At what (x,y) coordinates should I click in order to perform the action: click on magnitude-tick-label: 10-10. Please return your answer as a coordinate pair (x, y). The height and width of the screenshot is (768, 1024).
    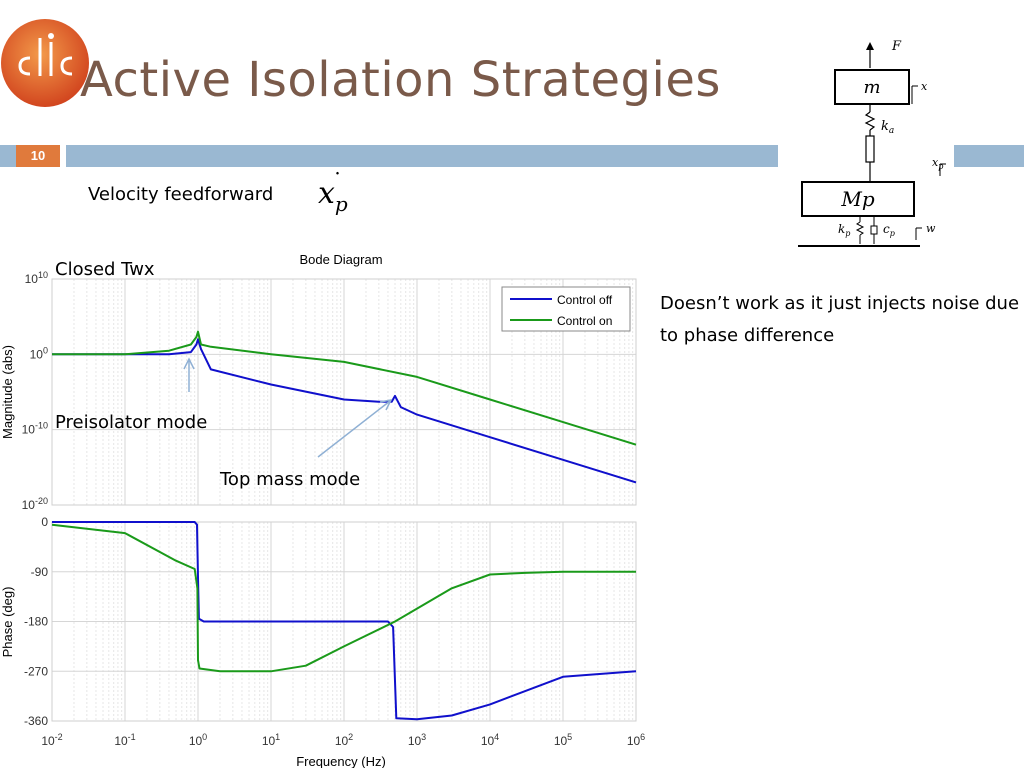
    Looking at the image, I should click on (35, 429).